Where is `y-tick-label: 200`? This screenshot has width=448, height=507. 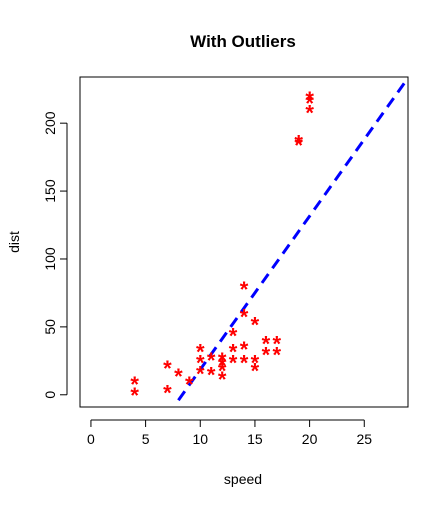
y-tick-label: 200 is located at coordinates (50, 123).